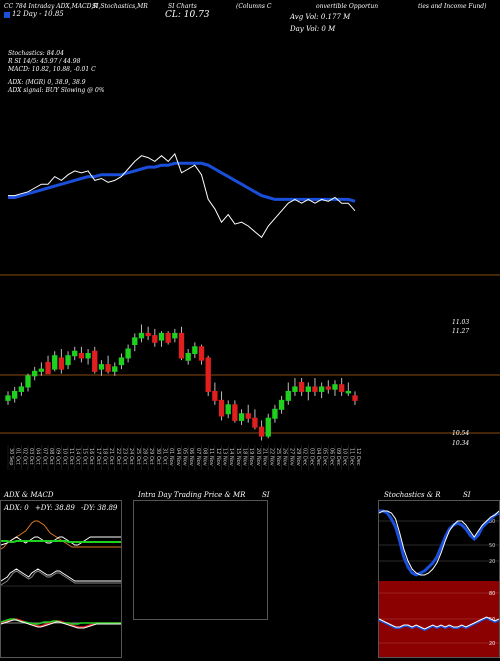 This screenshot has height=661, width=500. What do you see at coordinates (138, 456) in the screenshot?
I see `date-tick-label: 25 Oct` at bounding box center [138, 456].